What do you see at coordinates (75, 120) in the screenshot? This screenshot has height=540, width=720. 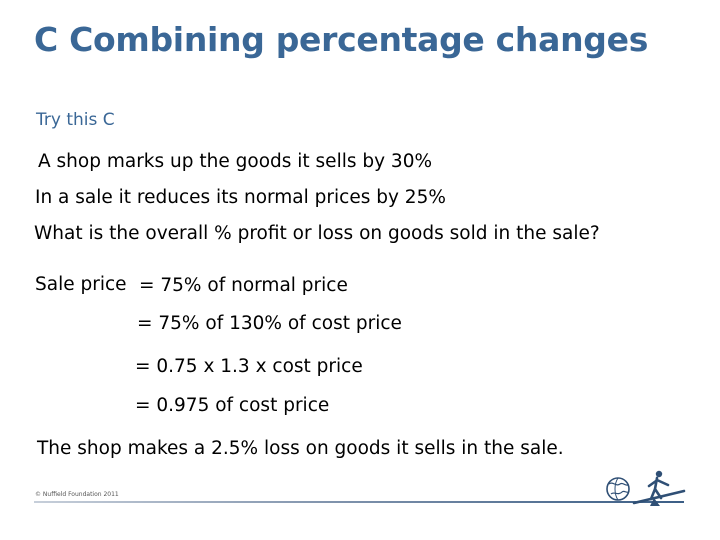 I see `slide-subtitle: Try this C` at bounding box center [75, 120].